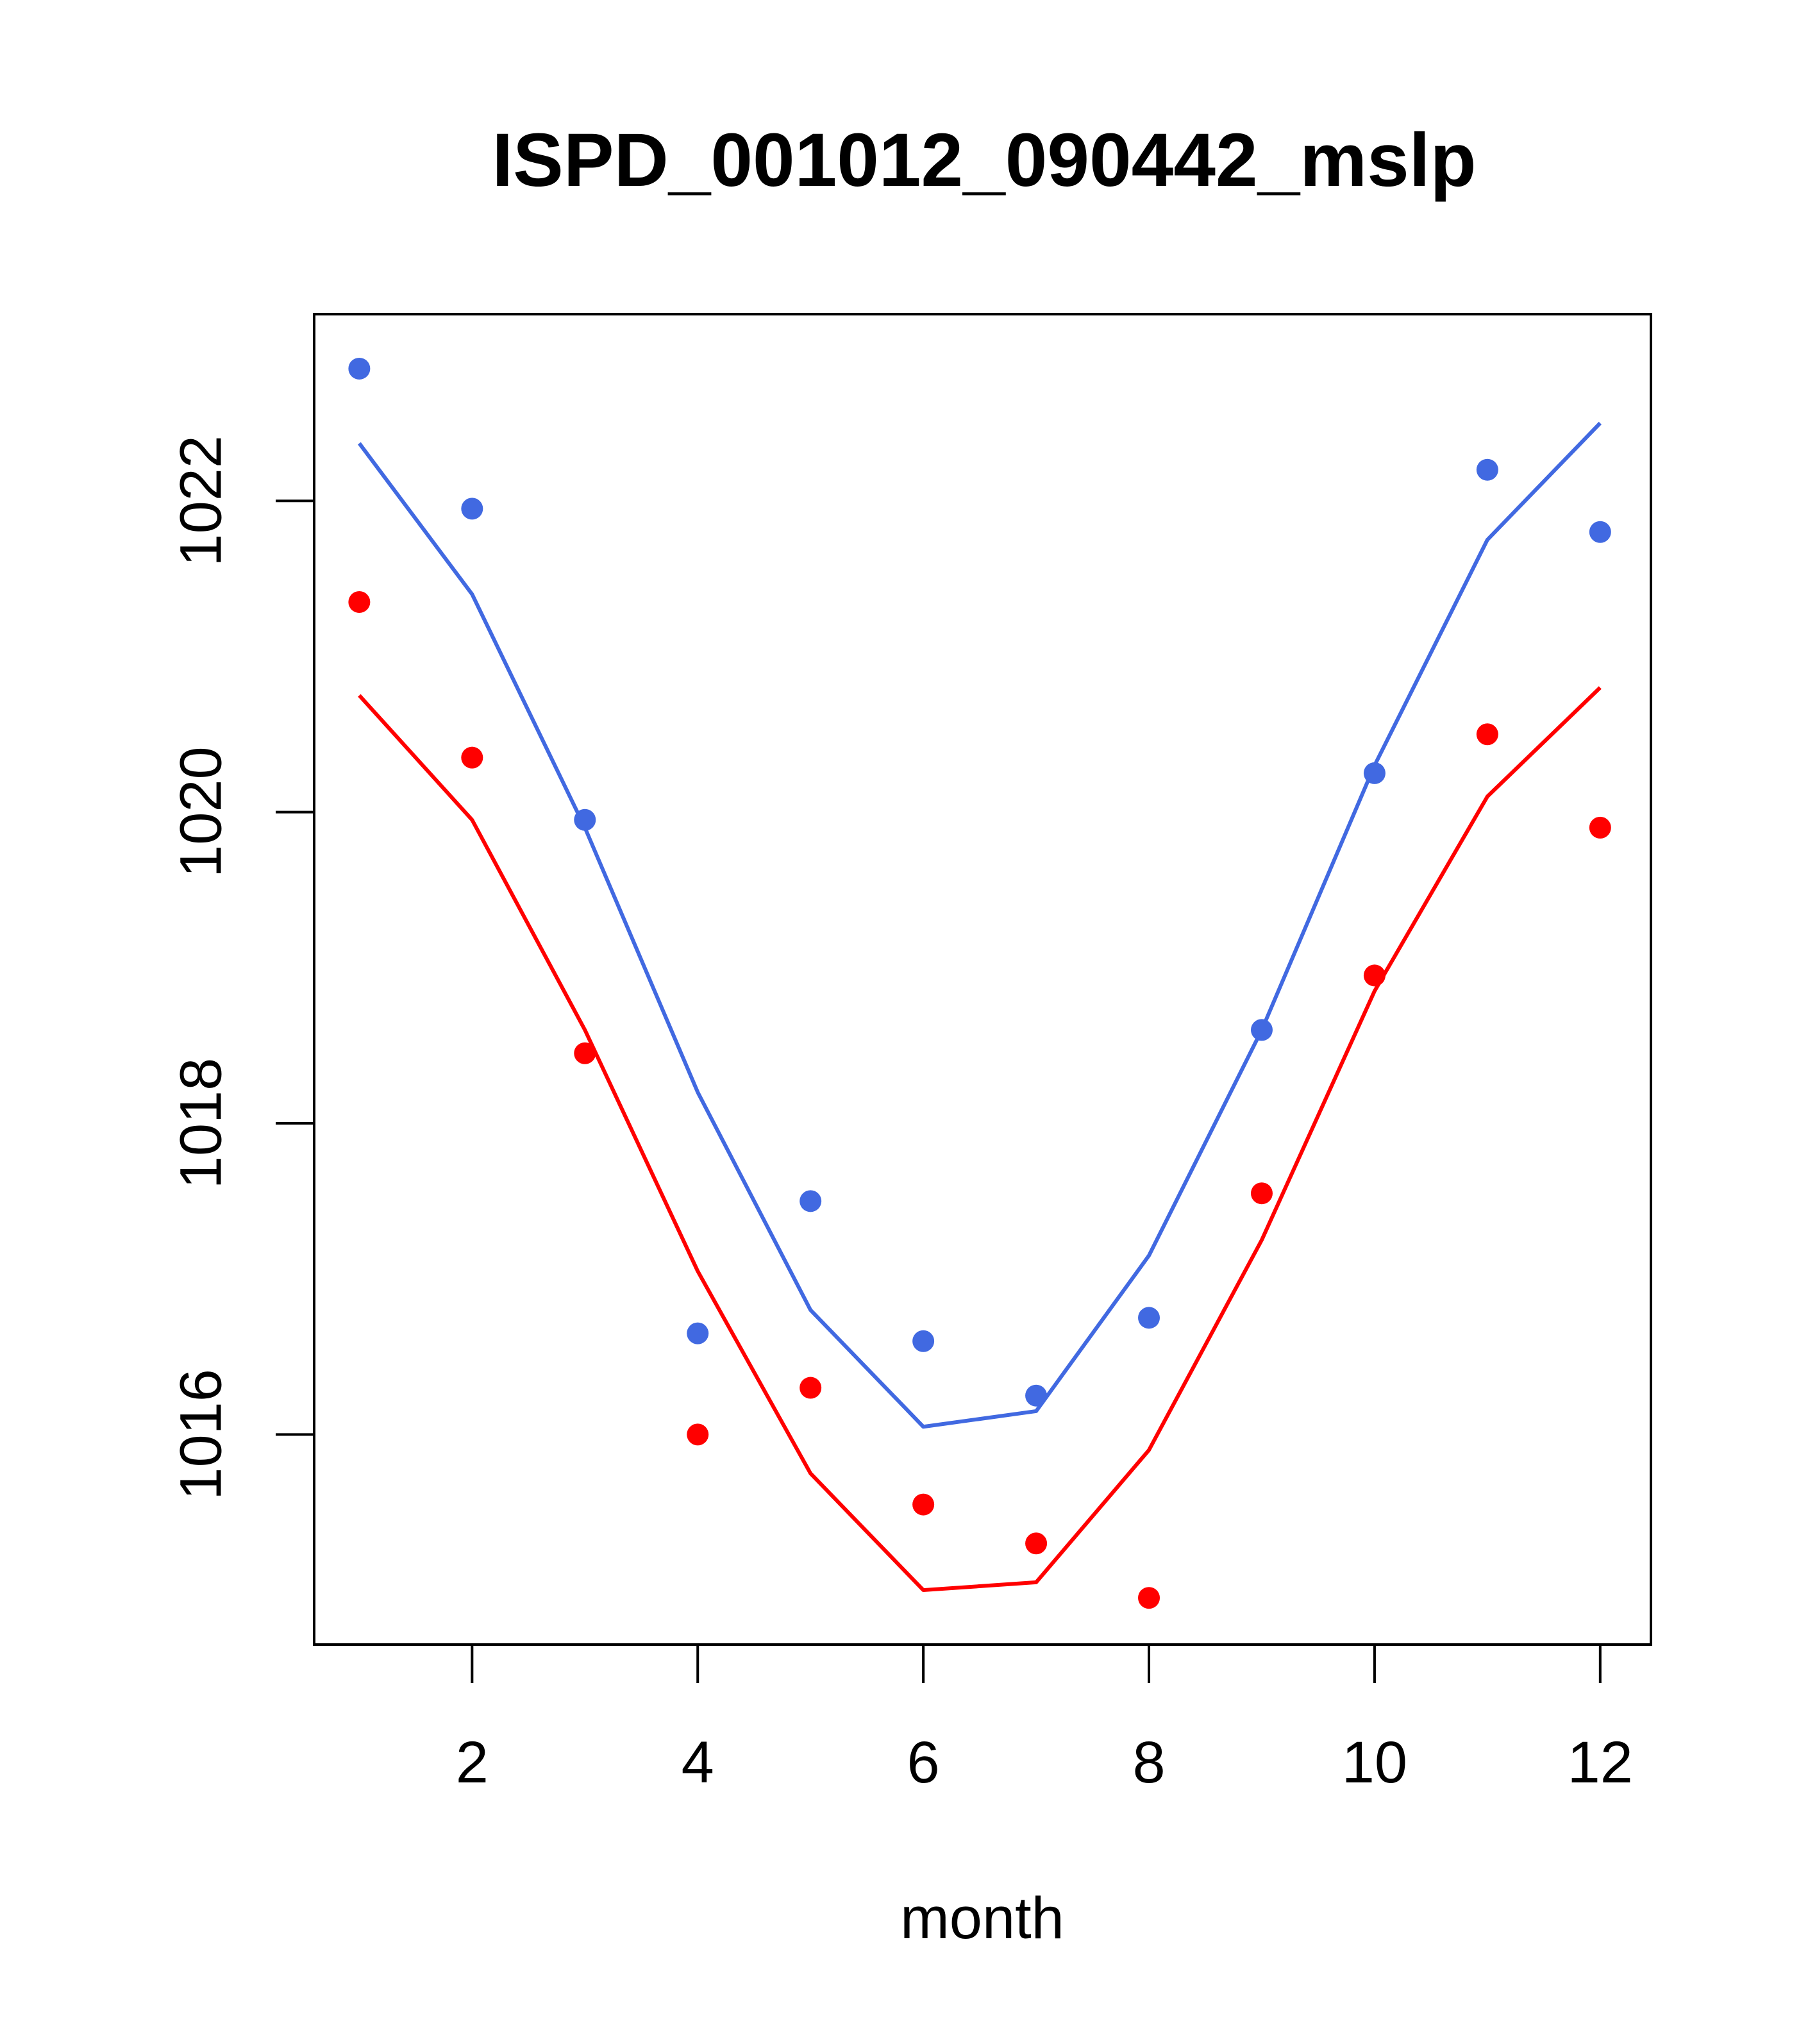 The width and height of the screenshot is (1817, 2044). I want to click on x-tick-label-10: 10, so click(1374, 1763).